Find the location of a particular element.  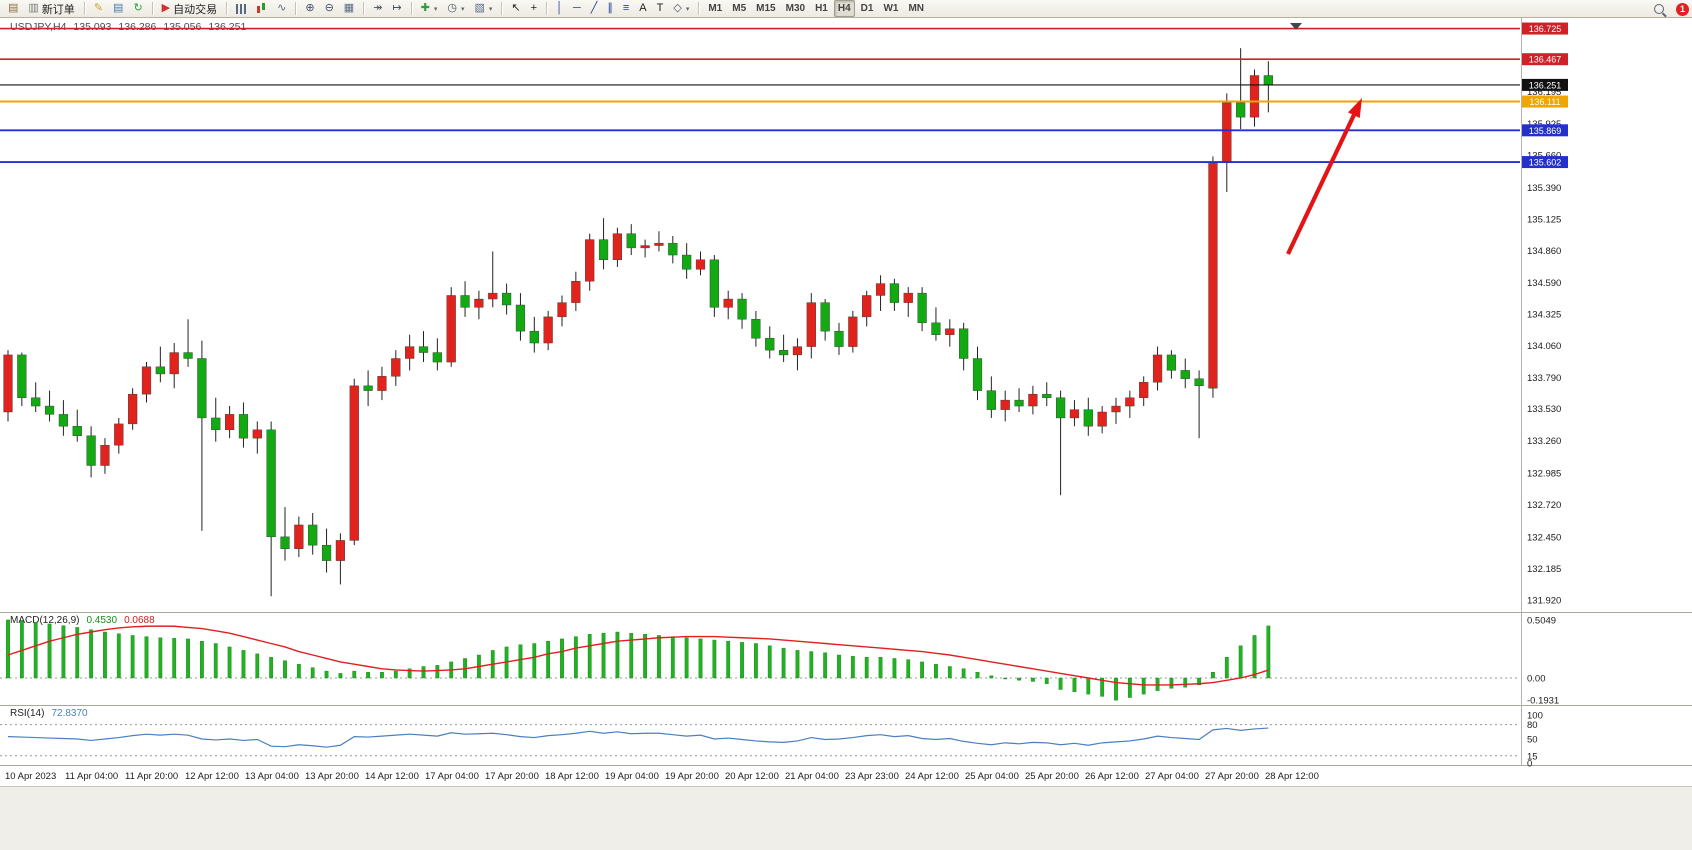

trendline-button: ╱ is located at coordinates (594, 8).